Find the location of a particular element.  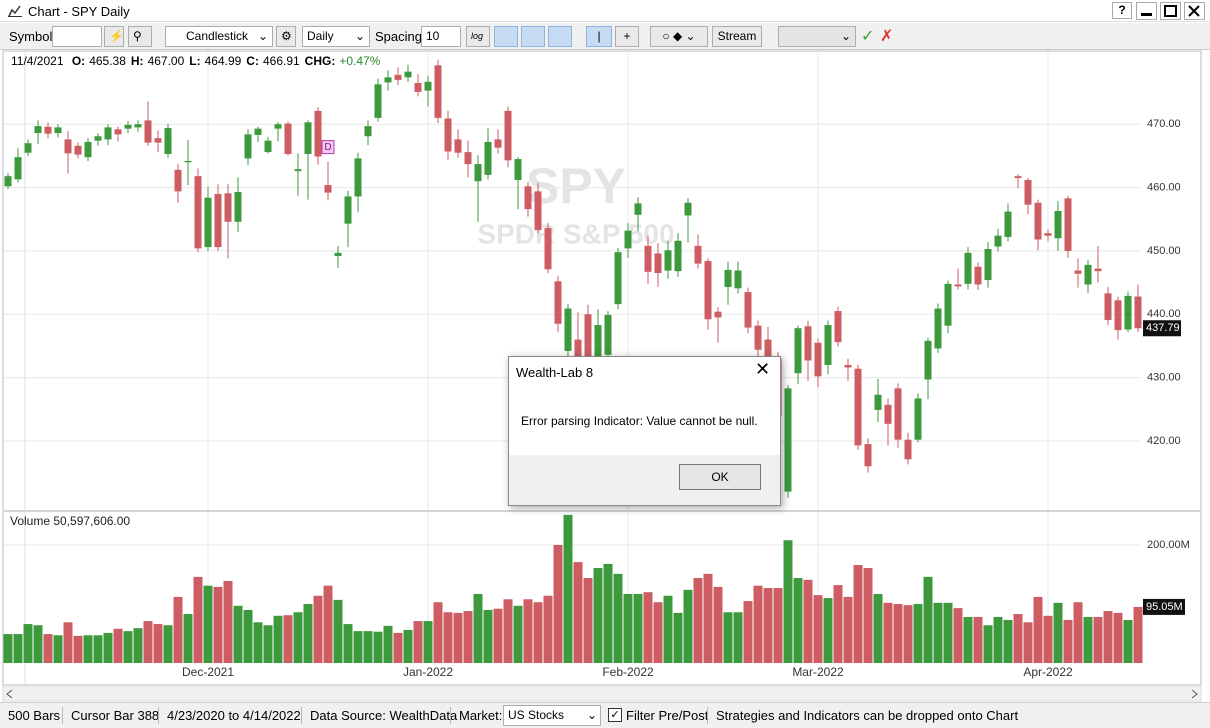

cursor-bar: Cursor Bar 388 is located at coordinates (115, 715).